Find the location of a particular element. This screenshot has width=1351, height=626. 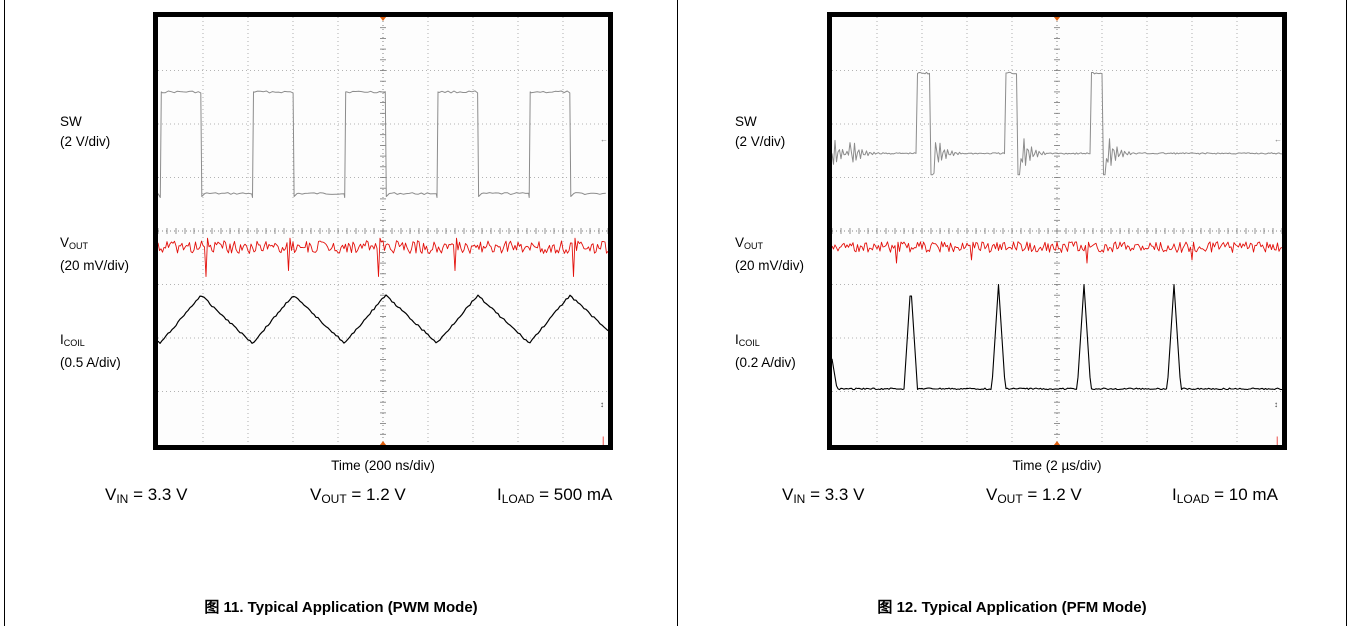

figure-caption: 图 12. Typical Application (PFM Mode) is located at coordinates (1012, 607).